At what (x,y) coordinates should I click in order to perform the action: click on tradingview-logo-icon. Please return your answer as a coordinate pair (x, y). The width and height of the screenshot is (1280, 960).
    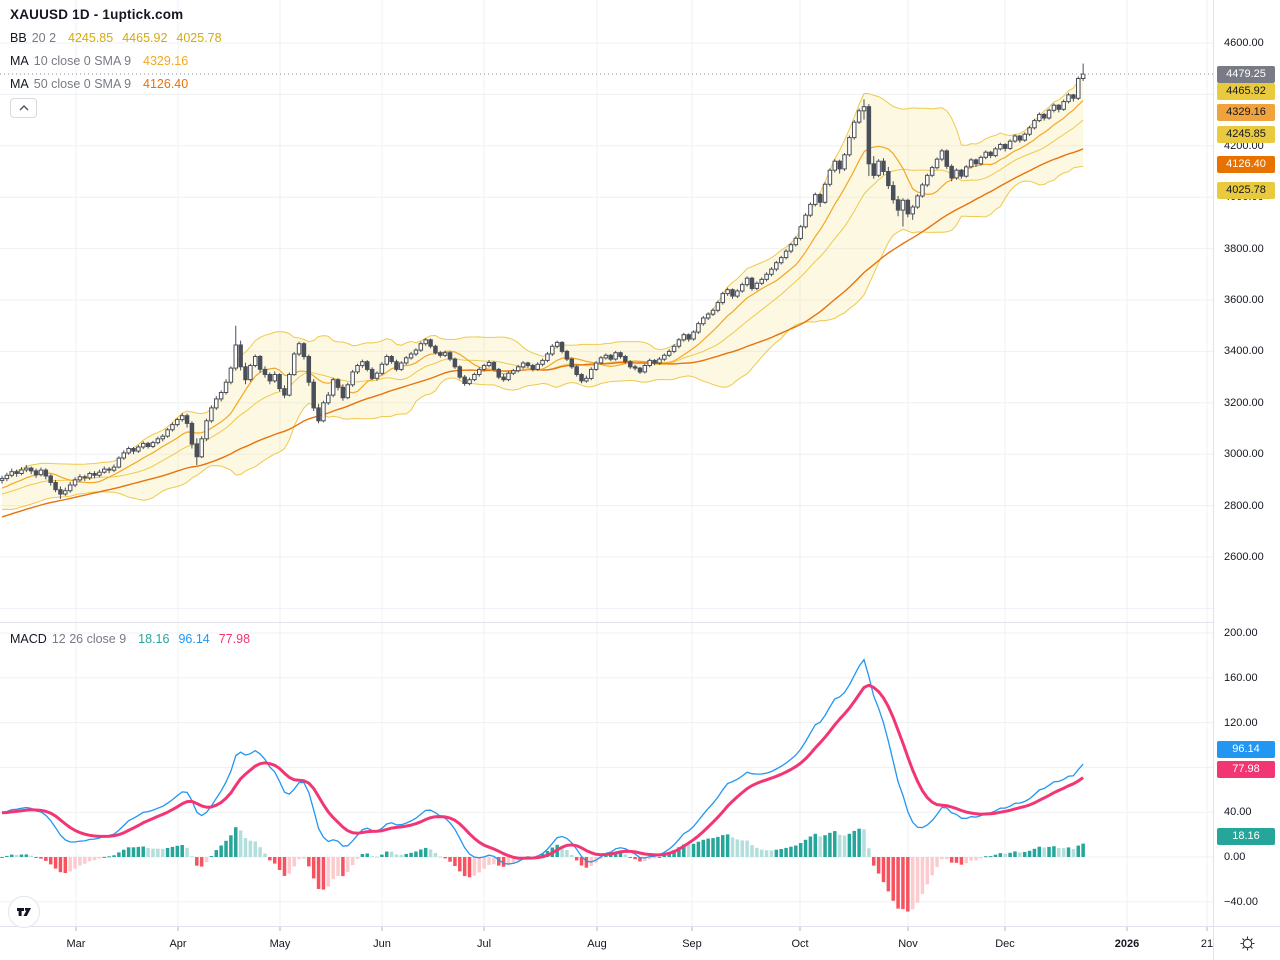
    Looking at the image, I should click on (24, 912).